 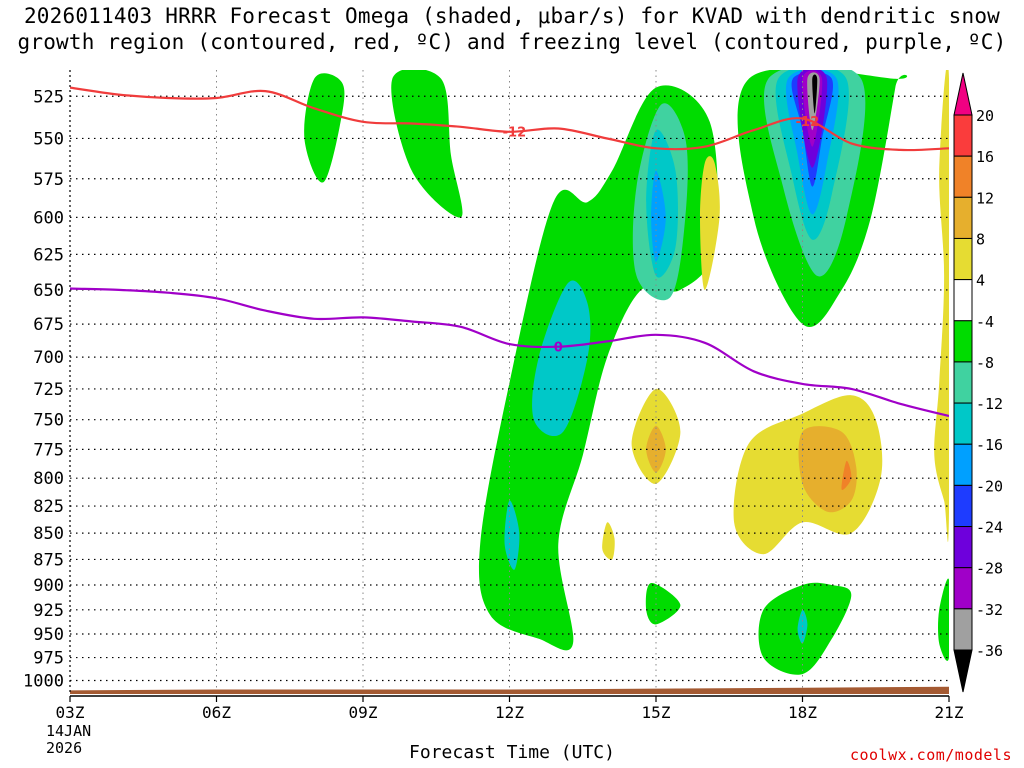 I want to click on dgz-contour-line, so click(x=509, y=119).